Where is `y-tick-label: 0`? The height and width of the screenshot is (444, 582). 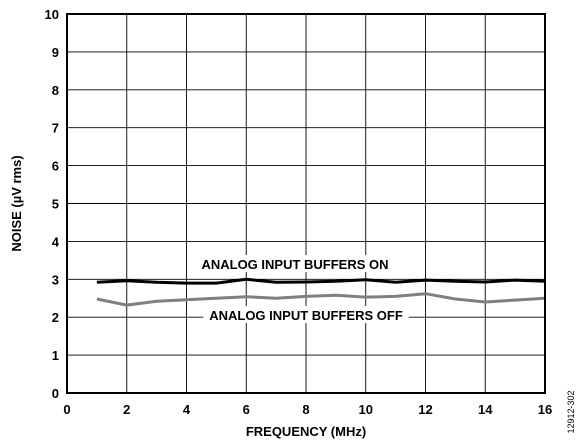 y-tick-label: 0 is located at coordinates (55, 393).